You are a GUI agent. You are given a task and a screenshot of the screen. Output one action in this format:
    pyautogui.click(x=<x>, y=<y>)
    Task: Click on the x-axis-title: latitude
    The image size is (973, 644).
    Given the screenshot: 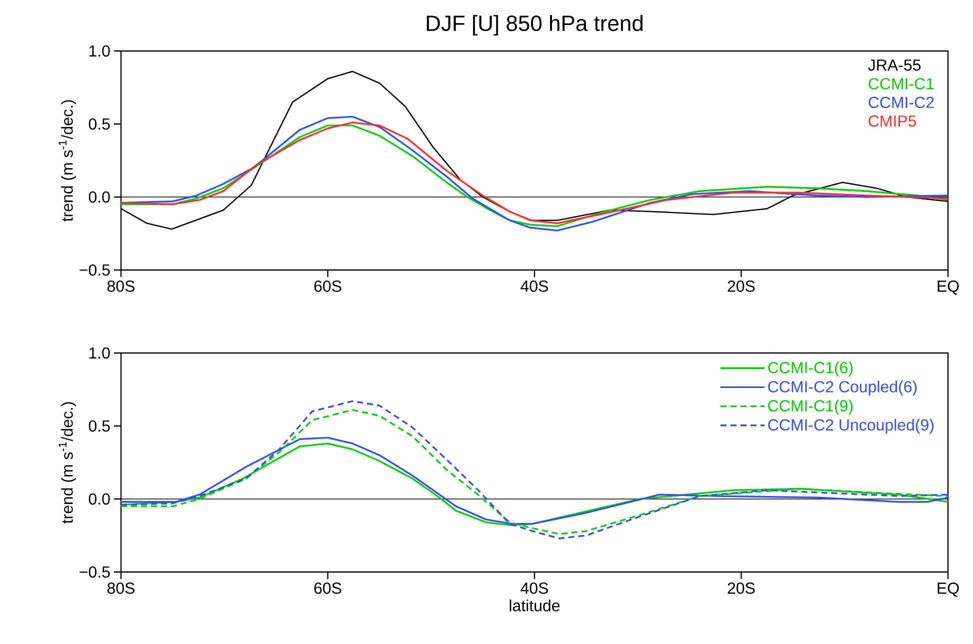 What is the action you would take?
    pyautogui.click(x=535, y=606)
    